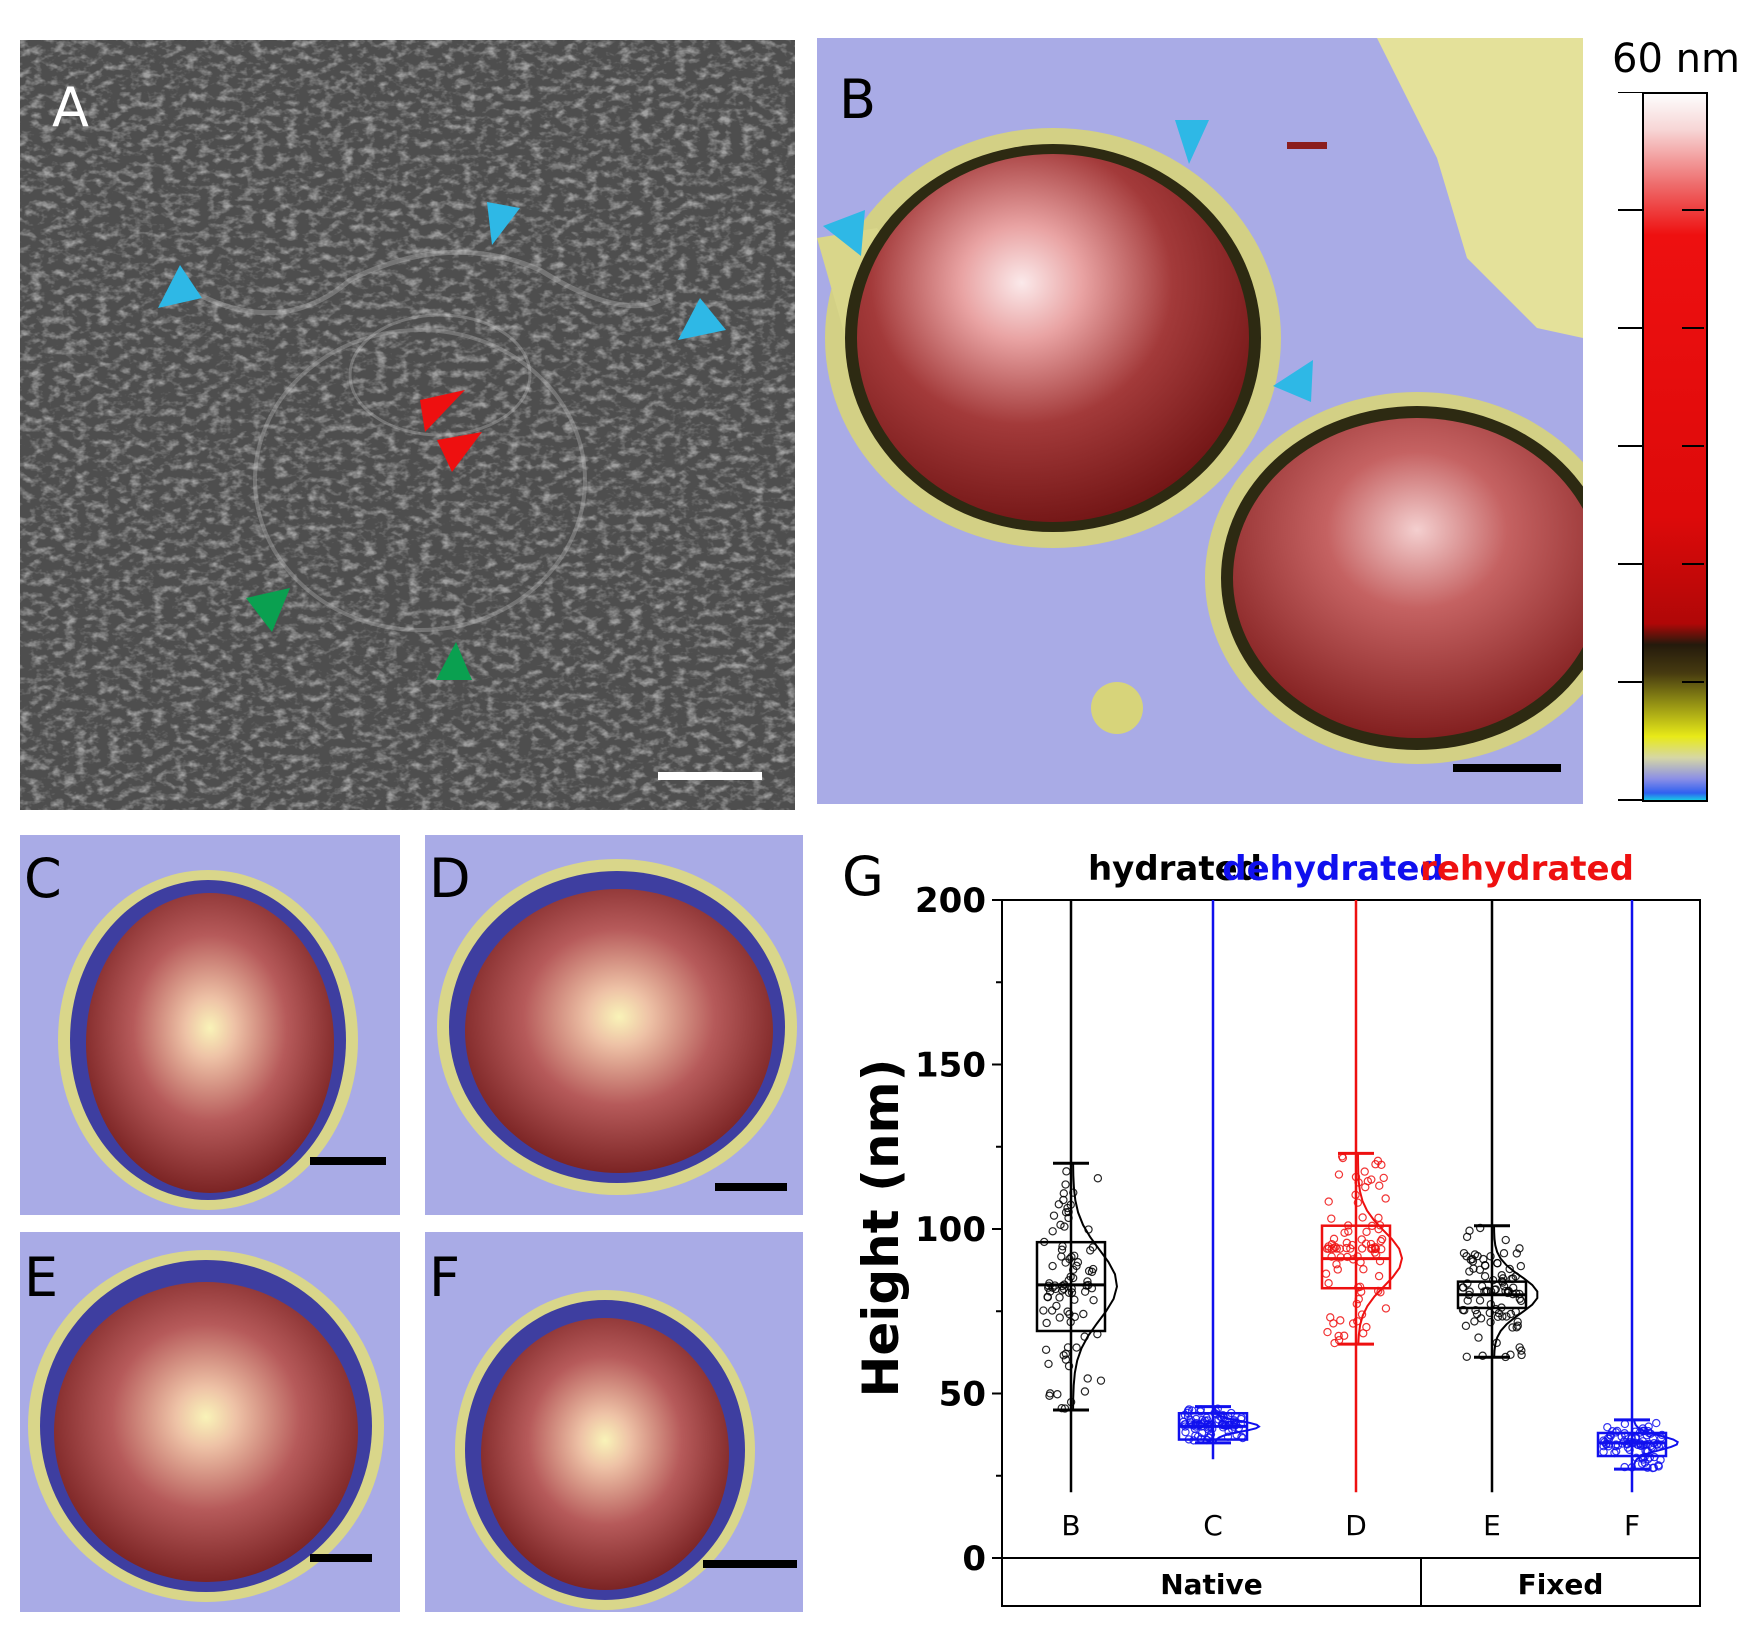 The width and height of the screenshot is (1748, 1640). Describe the element at coordinates (617, 1027) in the screenshot. I see `afm-image-d` at that location.